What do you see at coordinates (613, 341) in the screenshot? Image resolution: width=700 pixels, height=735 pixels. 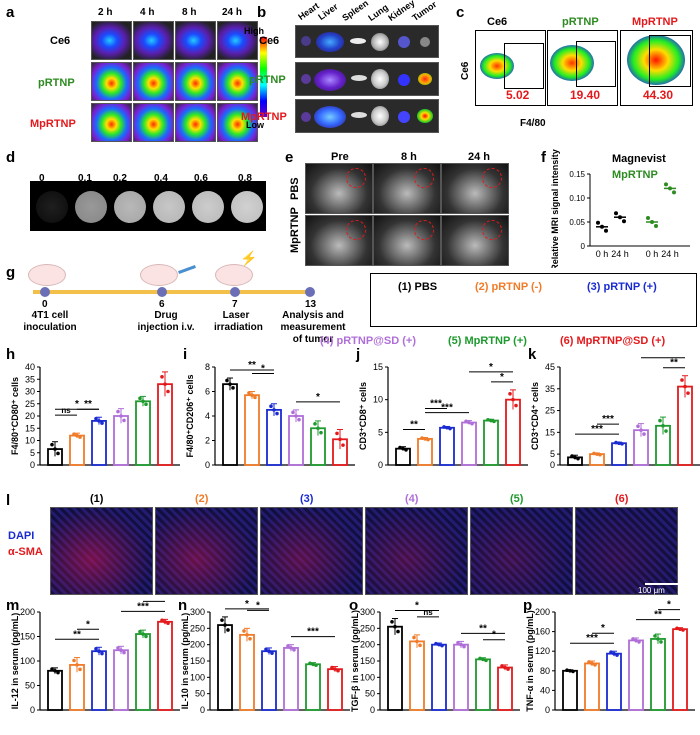 I see `legend-item: (6) MpRTNP@SD (+)` at bounding box center [613, 341].